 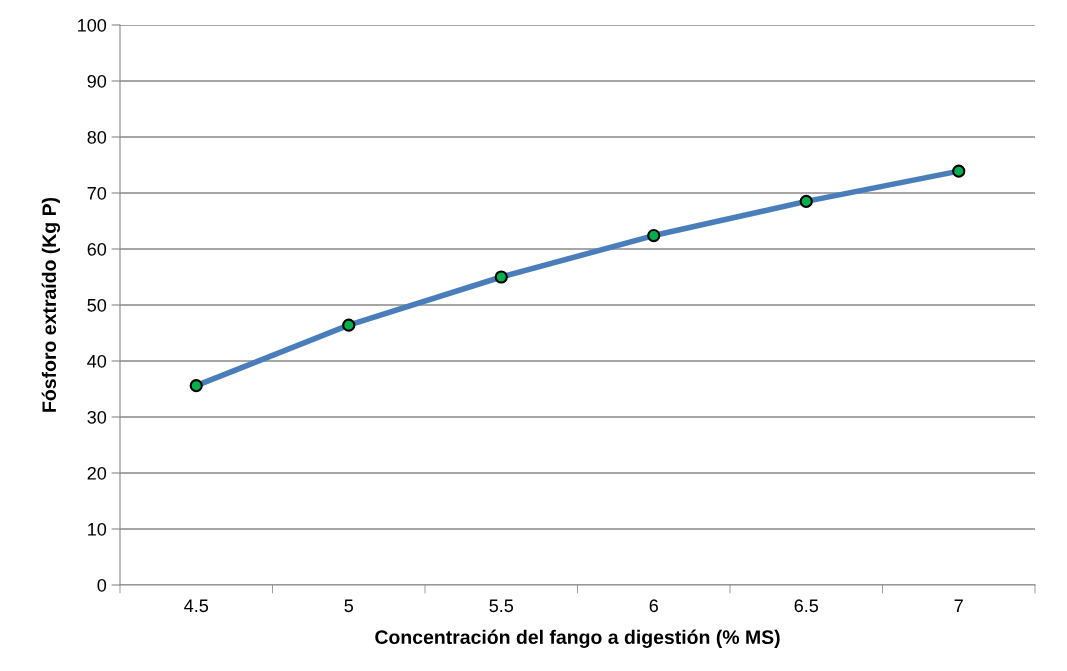 I want to click on x-tick-label: 4.5, so click(x=196, y=606).